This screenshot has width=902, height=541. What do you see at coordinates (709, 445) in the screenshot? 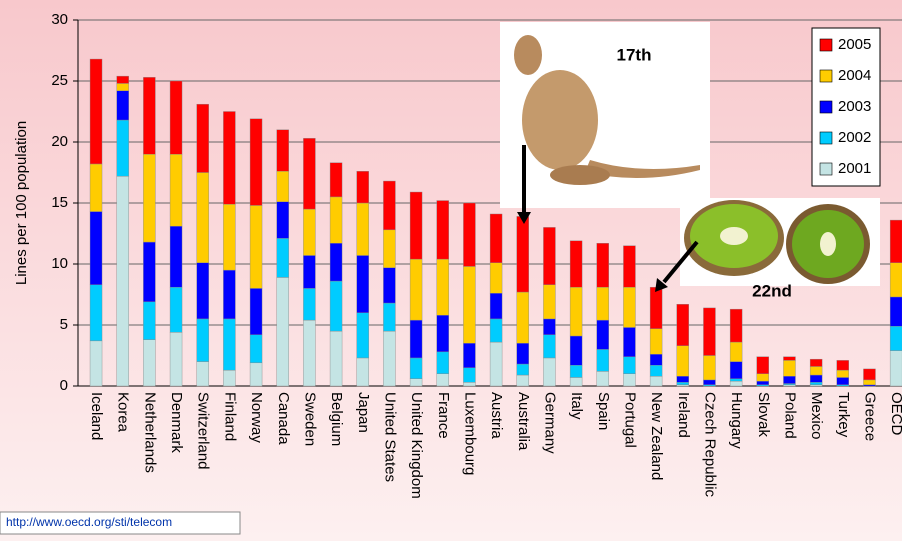
I see `x-tick-label: Czech Republic` at bounding box center [709, 445].